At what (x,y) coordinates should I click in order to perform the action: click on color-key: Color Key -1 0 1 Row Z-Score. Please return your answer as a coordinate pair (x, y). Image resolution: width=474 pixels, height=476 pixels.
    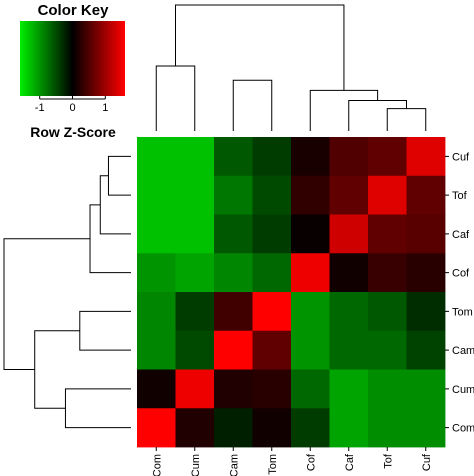
    Looking at the image, I should click on (72, 71).